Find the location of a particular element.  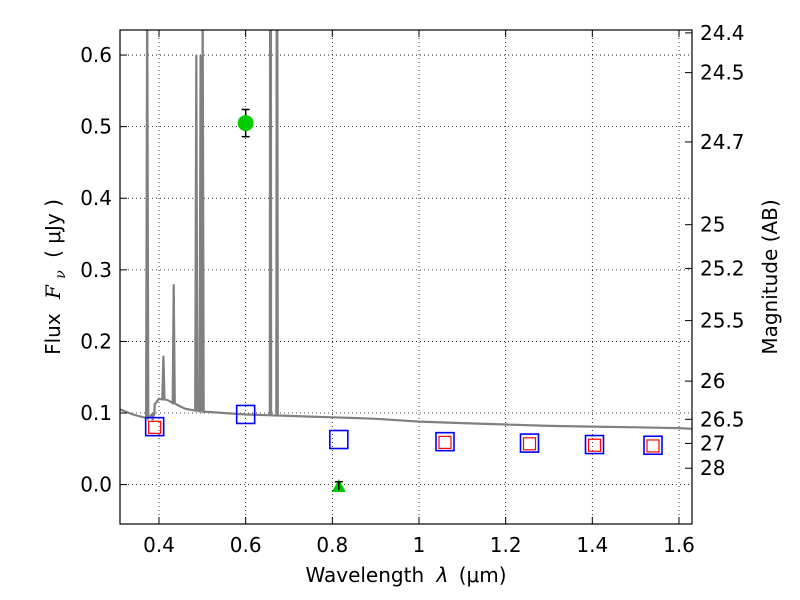

x-tick-label: 1.6 is located at coordinates (679, 545).